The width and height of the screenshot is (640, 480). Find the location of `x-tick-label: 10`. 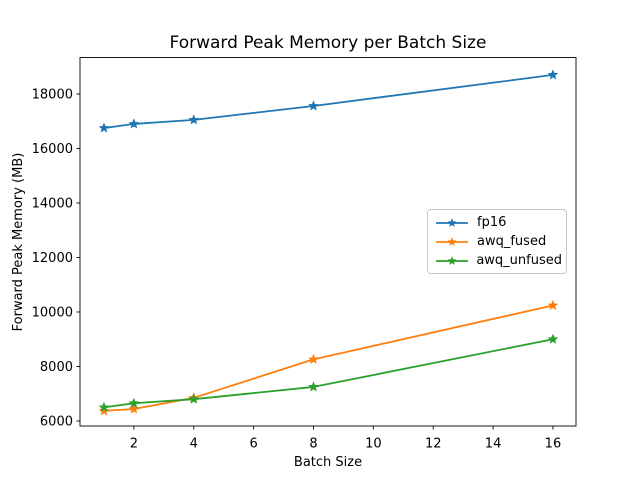

x-tick-label: 10 is located at coordinates (373, 444).